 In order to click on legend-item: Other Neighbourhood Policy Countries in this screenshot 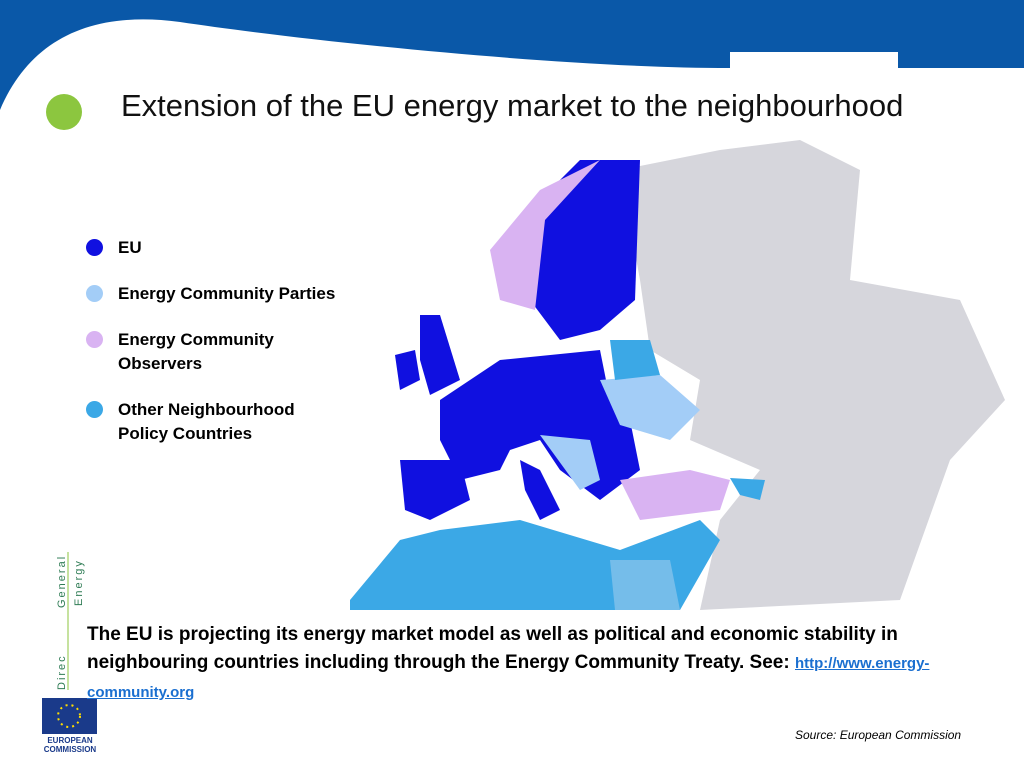, I will do `click(211, 422)`.